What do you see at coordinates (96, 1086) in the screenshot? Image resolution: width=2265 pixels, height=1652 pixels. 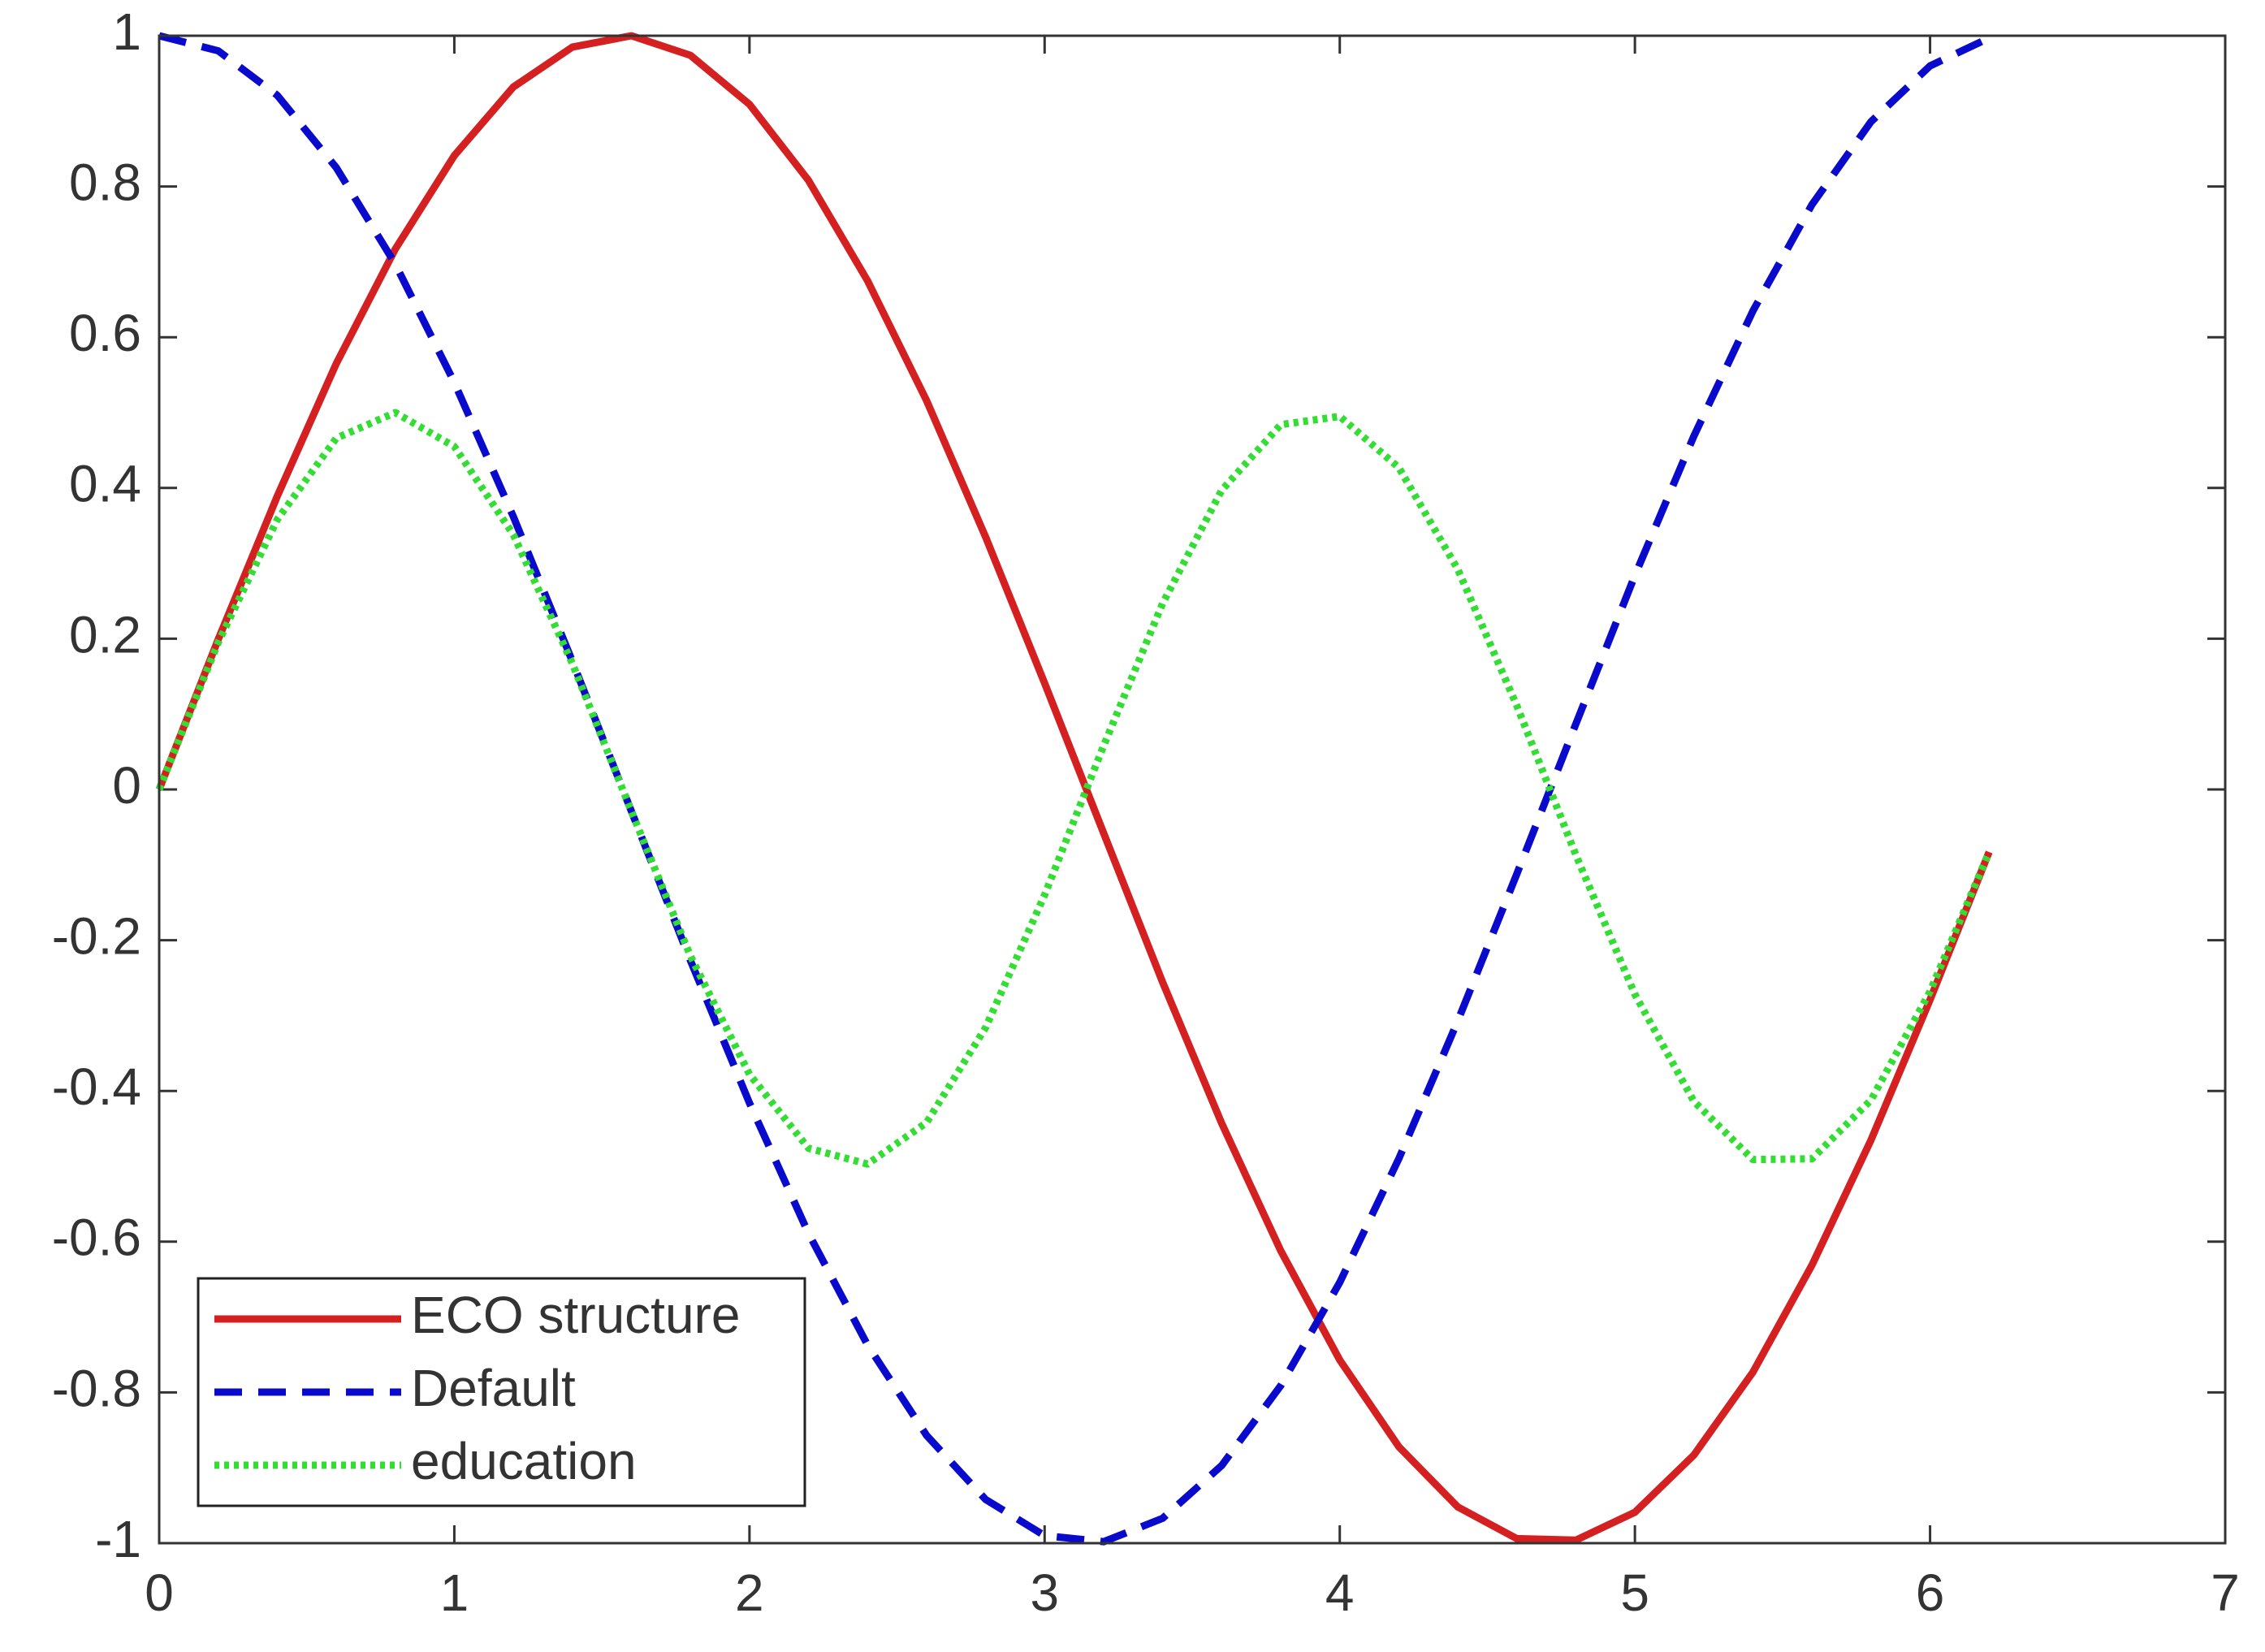 I see `y-tick-label: -0.4` at bounding box center [96, 1086].